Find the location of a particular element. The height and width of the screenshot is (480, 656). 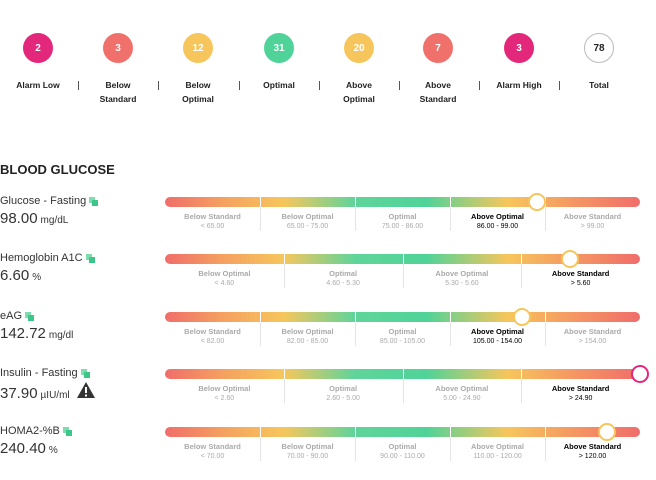

segment-range: 90.00 - 110.00 is located at coordinates (402, 456).